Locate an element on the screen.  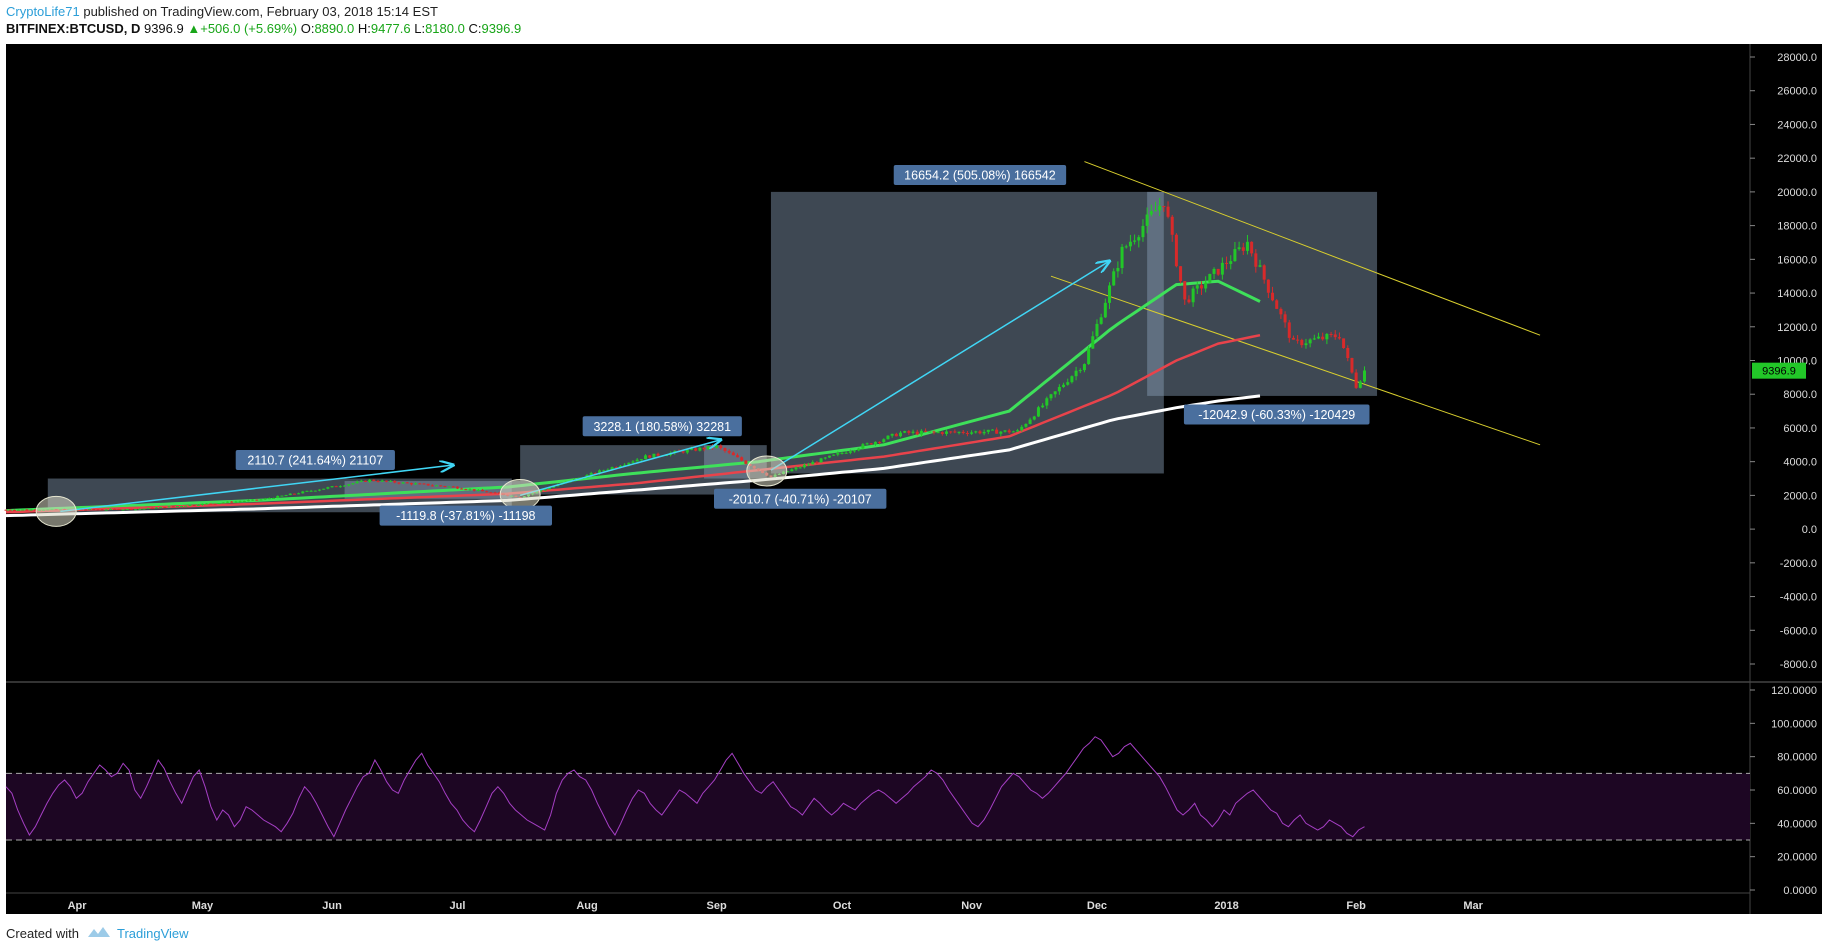
price-axis-label: 8000.0 is located at coordinates (1800, 395).